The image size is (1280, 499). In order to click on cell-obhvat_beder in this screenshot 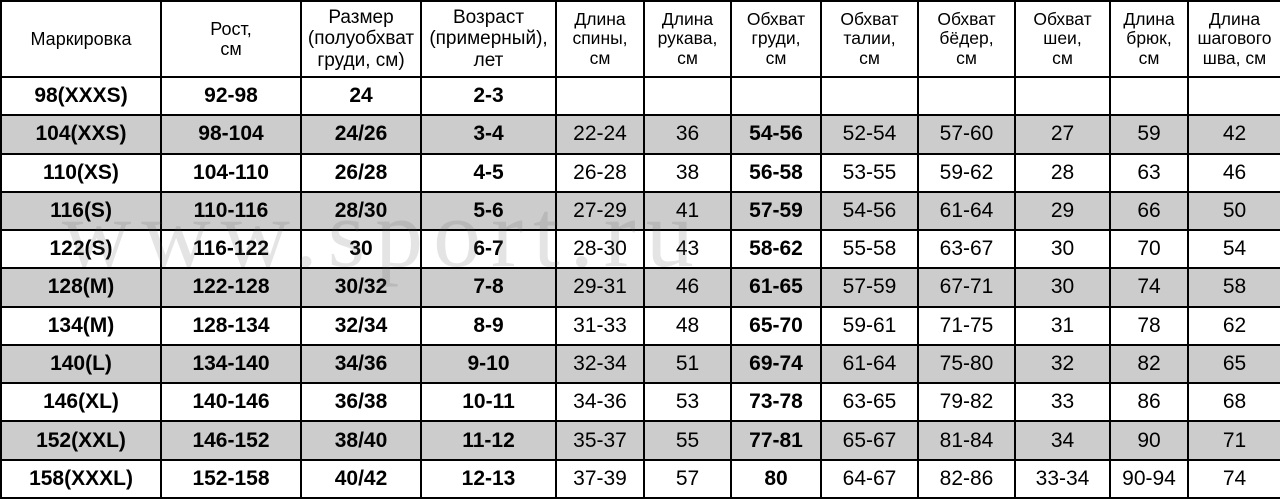, I will do `click(966, 96)`.